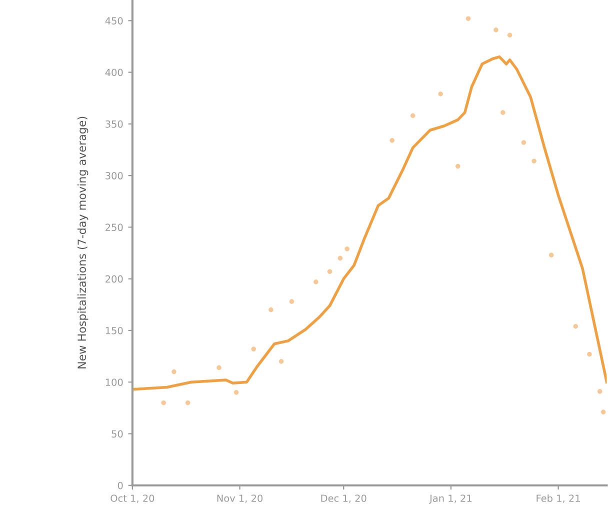 This screenshot has width=616, height=512. I want to click on x-tick-label: Oct 1, 20, so click(132, 498).